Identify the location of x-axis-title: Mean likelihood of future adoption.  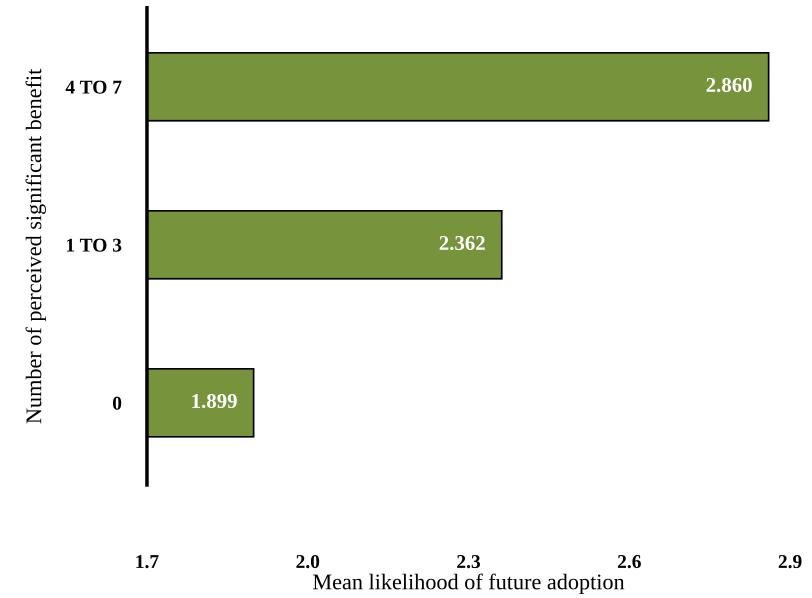
(468, 584).